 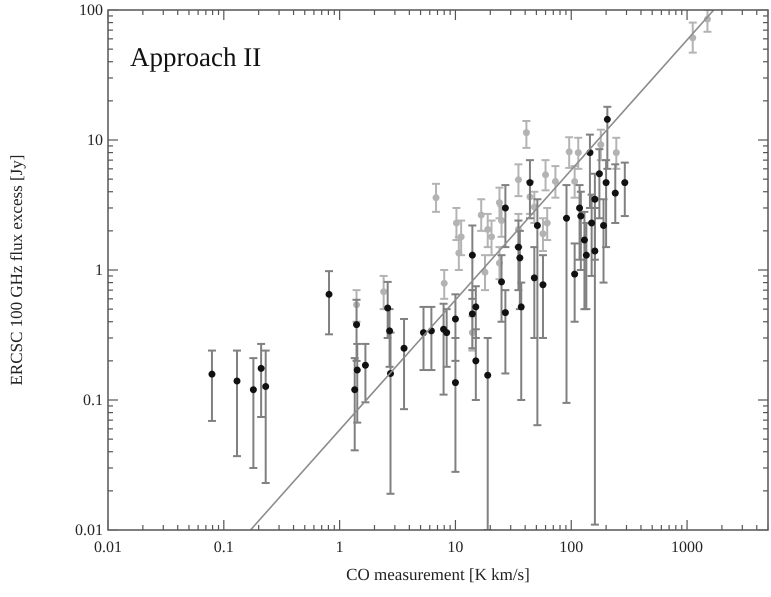 I want to click on x-tick-label: 0.1, so click(x=224, y=547).